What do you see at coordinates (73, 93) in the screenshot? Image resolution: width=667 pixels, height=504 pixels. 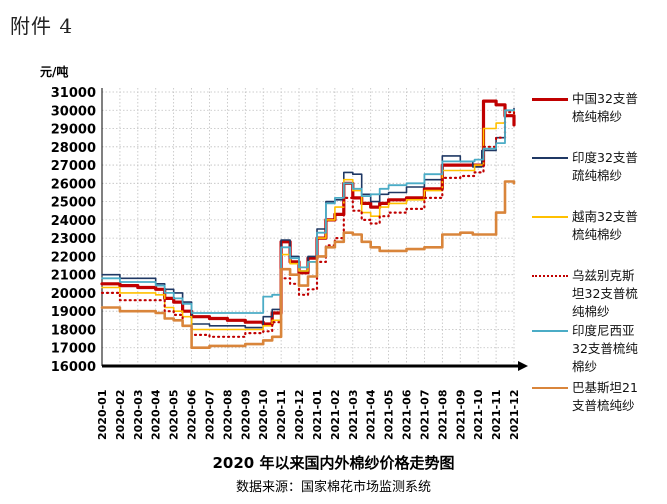 I see `y-tick-label: 31000` at bounding box center [73, 93].